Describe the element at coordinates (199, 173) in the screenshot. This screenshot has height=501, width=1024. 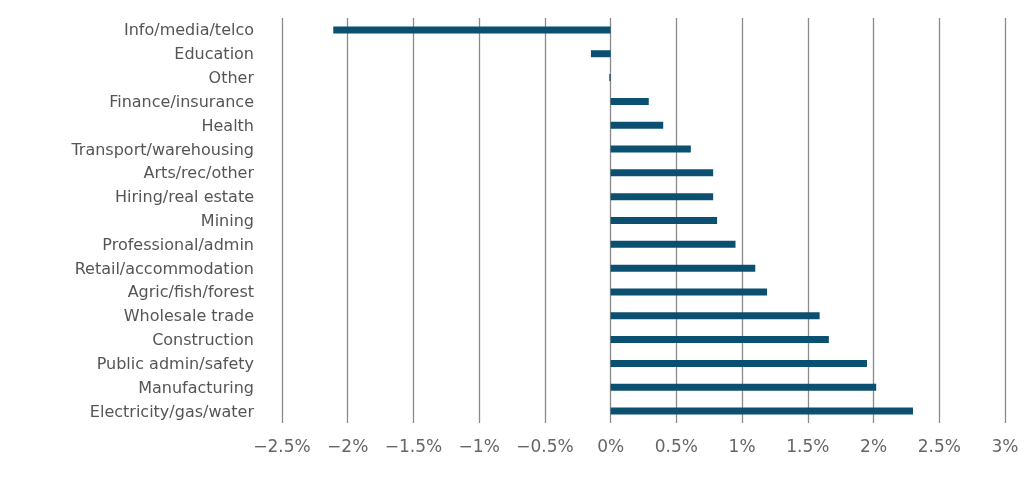
I see `y-tick-label: Arts/rec/other` at that location.